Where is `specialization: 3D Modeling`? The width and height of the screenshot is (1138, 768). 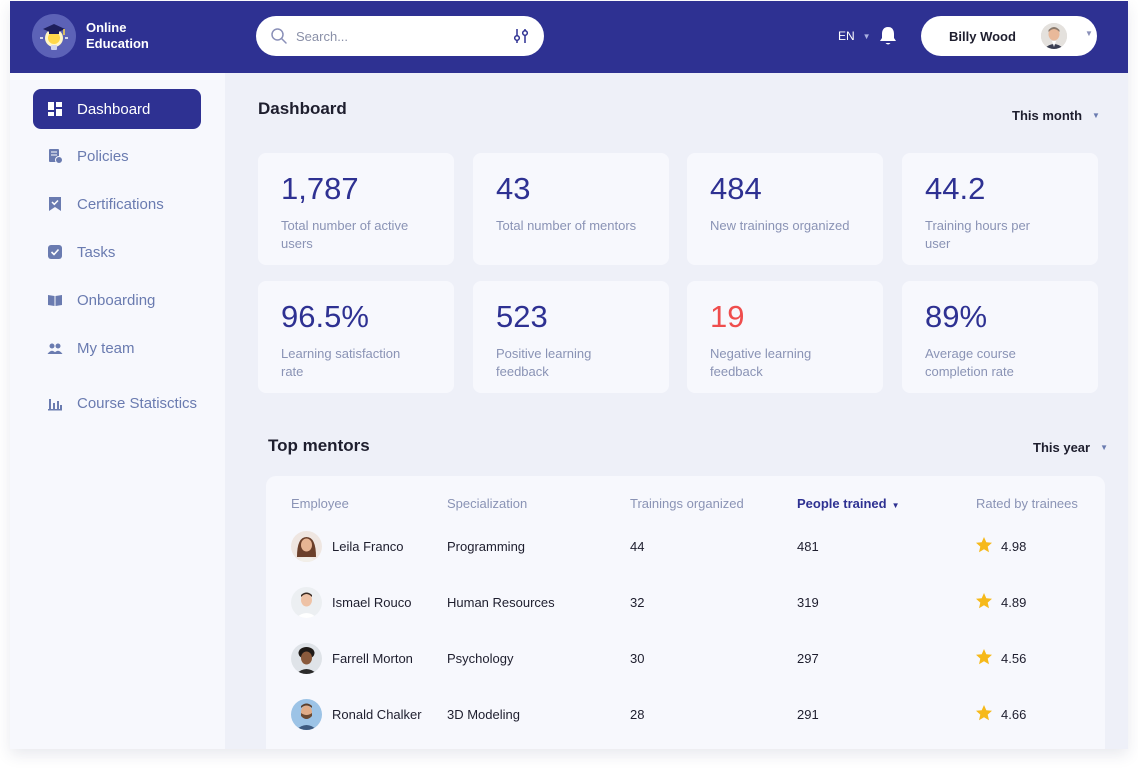 specialization: 3D Modeling is located at coordinates (483, 714).